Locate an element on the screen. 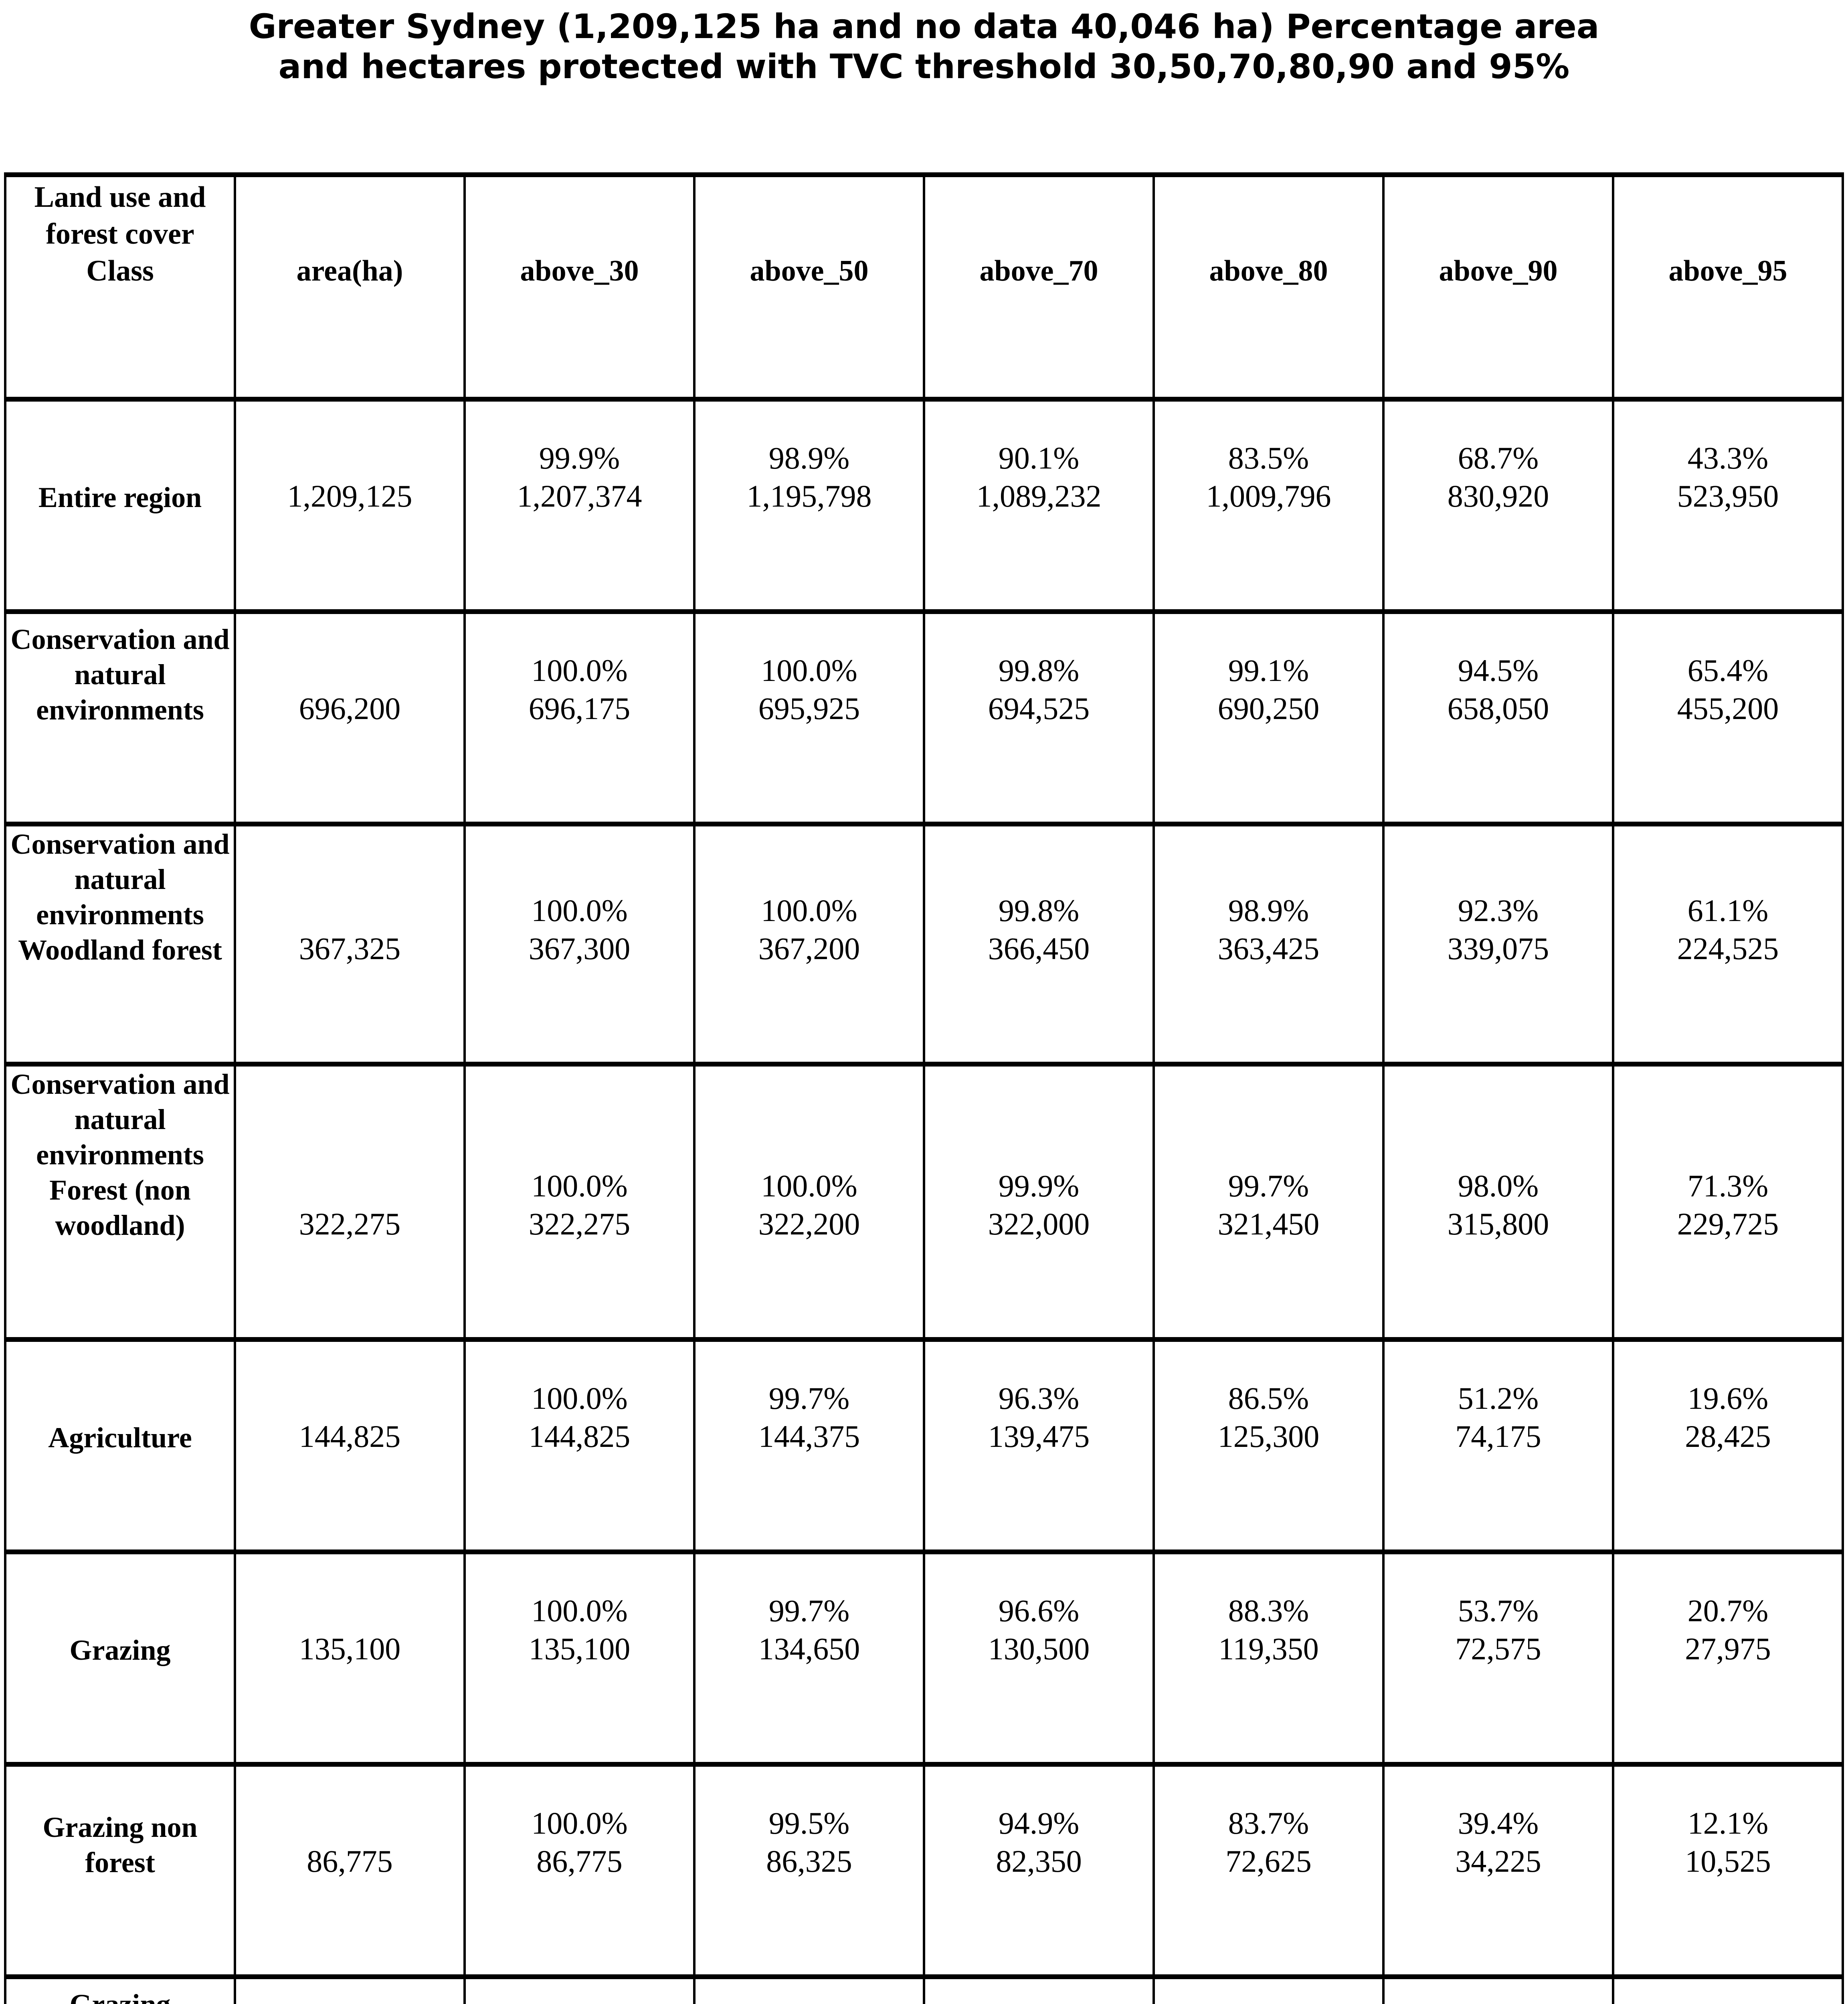 Image resolution: width=1848 pixels, height=2004 pixels. above-80-cell: 96.7%36,800 is located at coordinates (1268, 1989).